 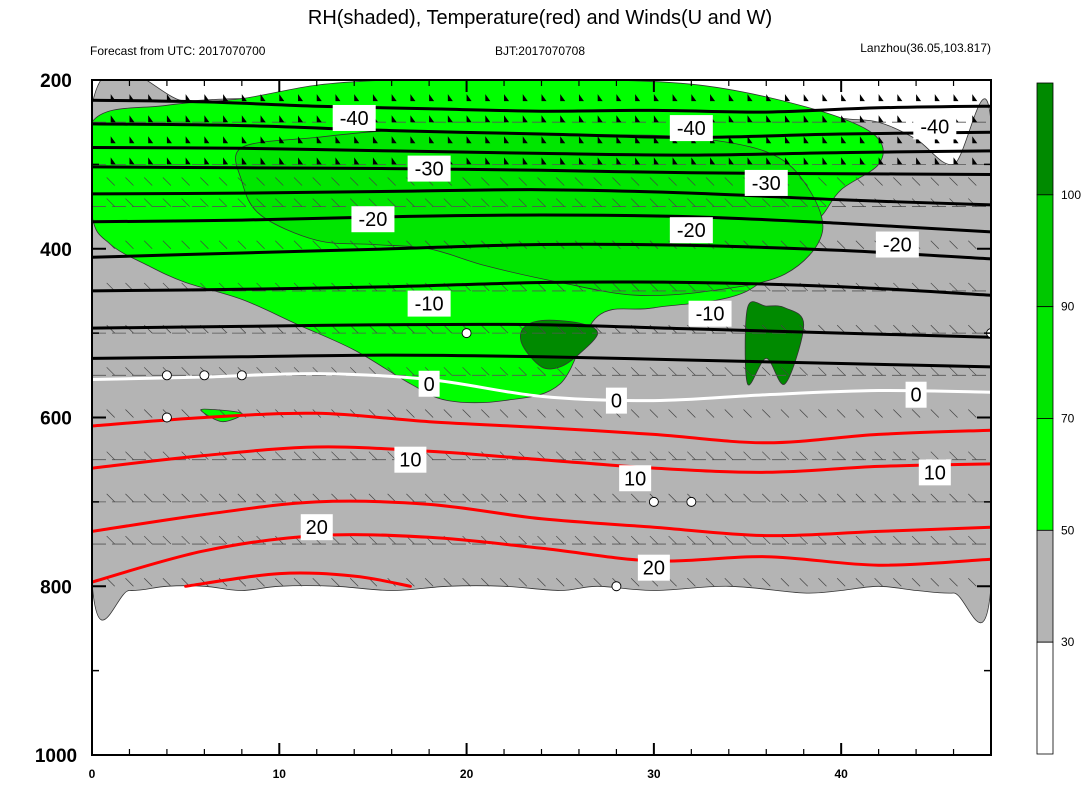 What do you see at coordinates (1068, 307) in the screenshot?
I see `colorbar-label-1: 90` at bounding box center [1068, 307].